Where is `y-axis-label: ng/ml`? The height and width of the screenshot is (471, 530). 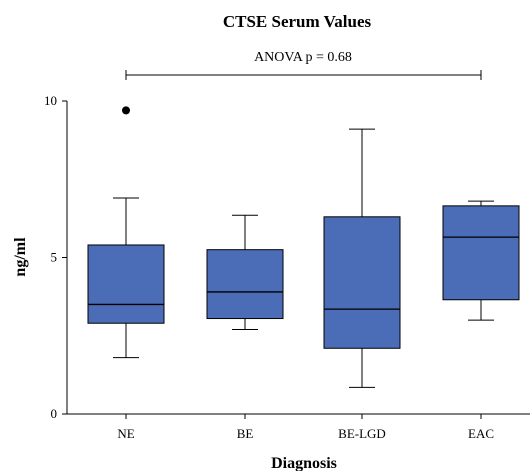 y-axis-label: ng/ml is located at coordinates (20, 257).